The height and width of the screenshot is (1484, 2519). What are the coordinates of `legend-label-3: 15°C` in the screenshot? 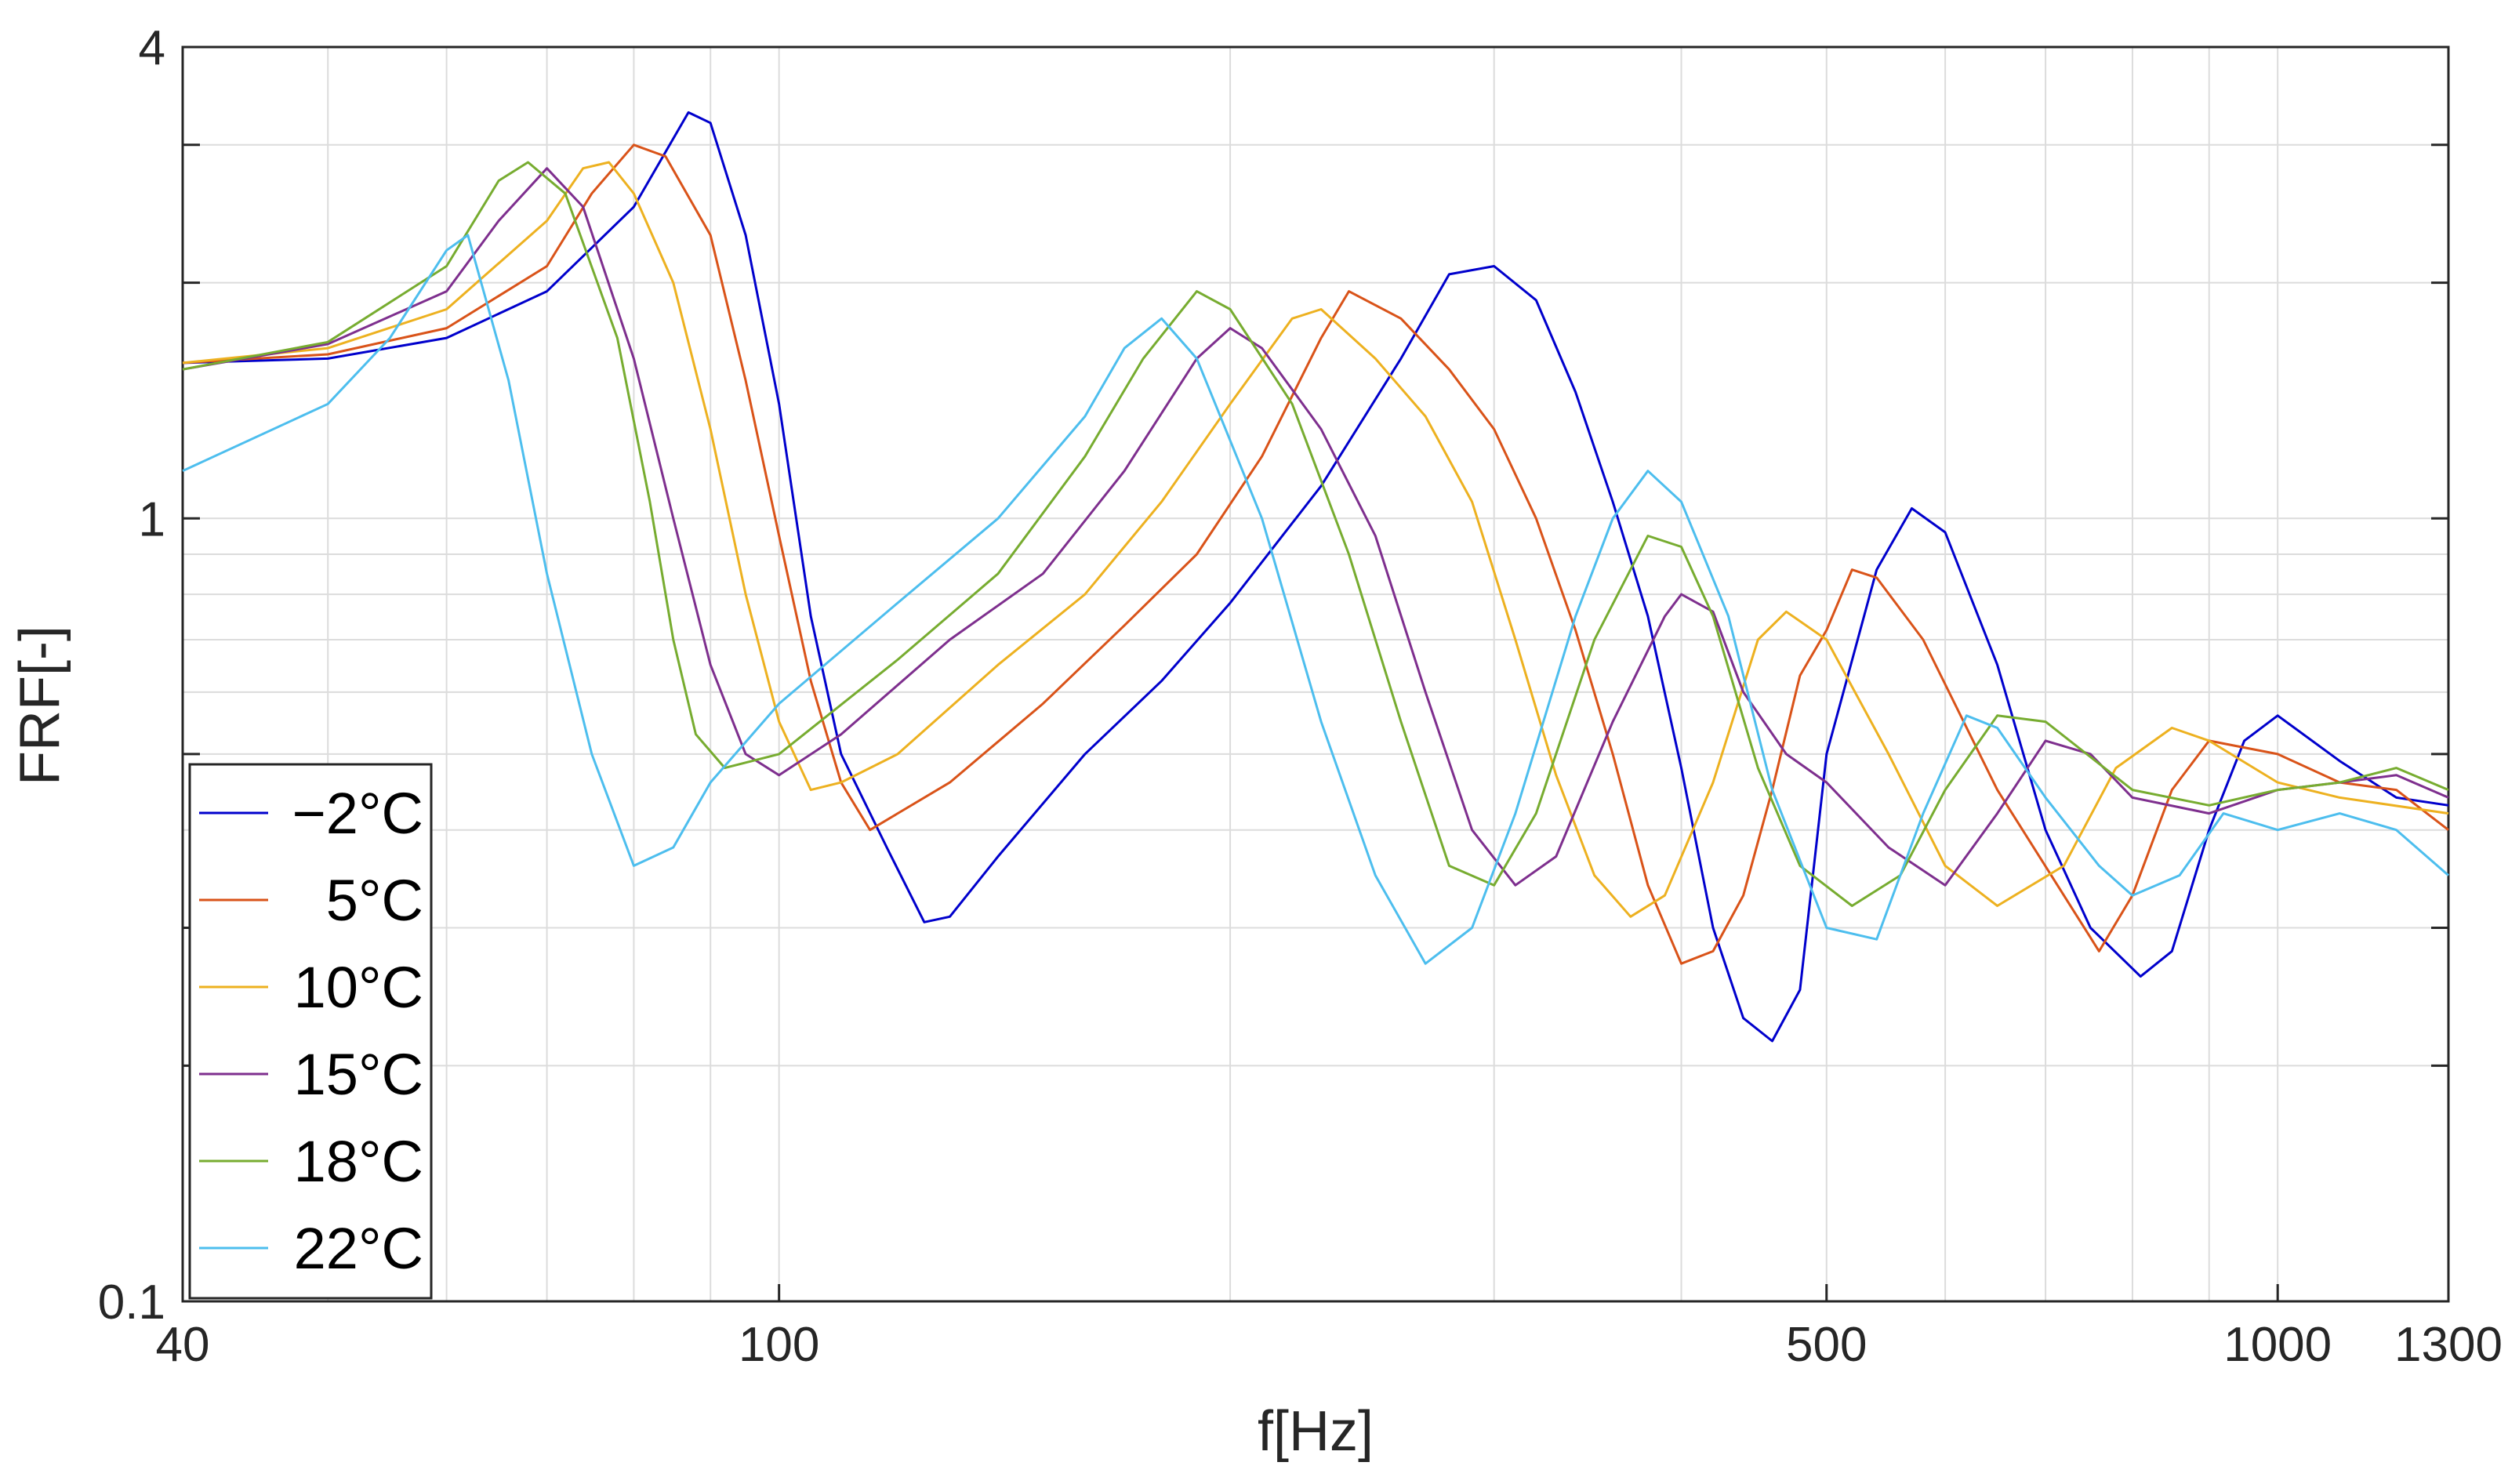 It's located at (358, 1074).